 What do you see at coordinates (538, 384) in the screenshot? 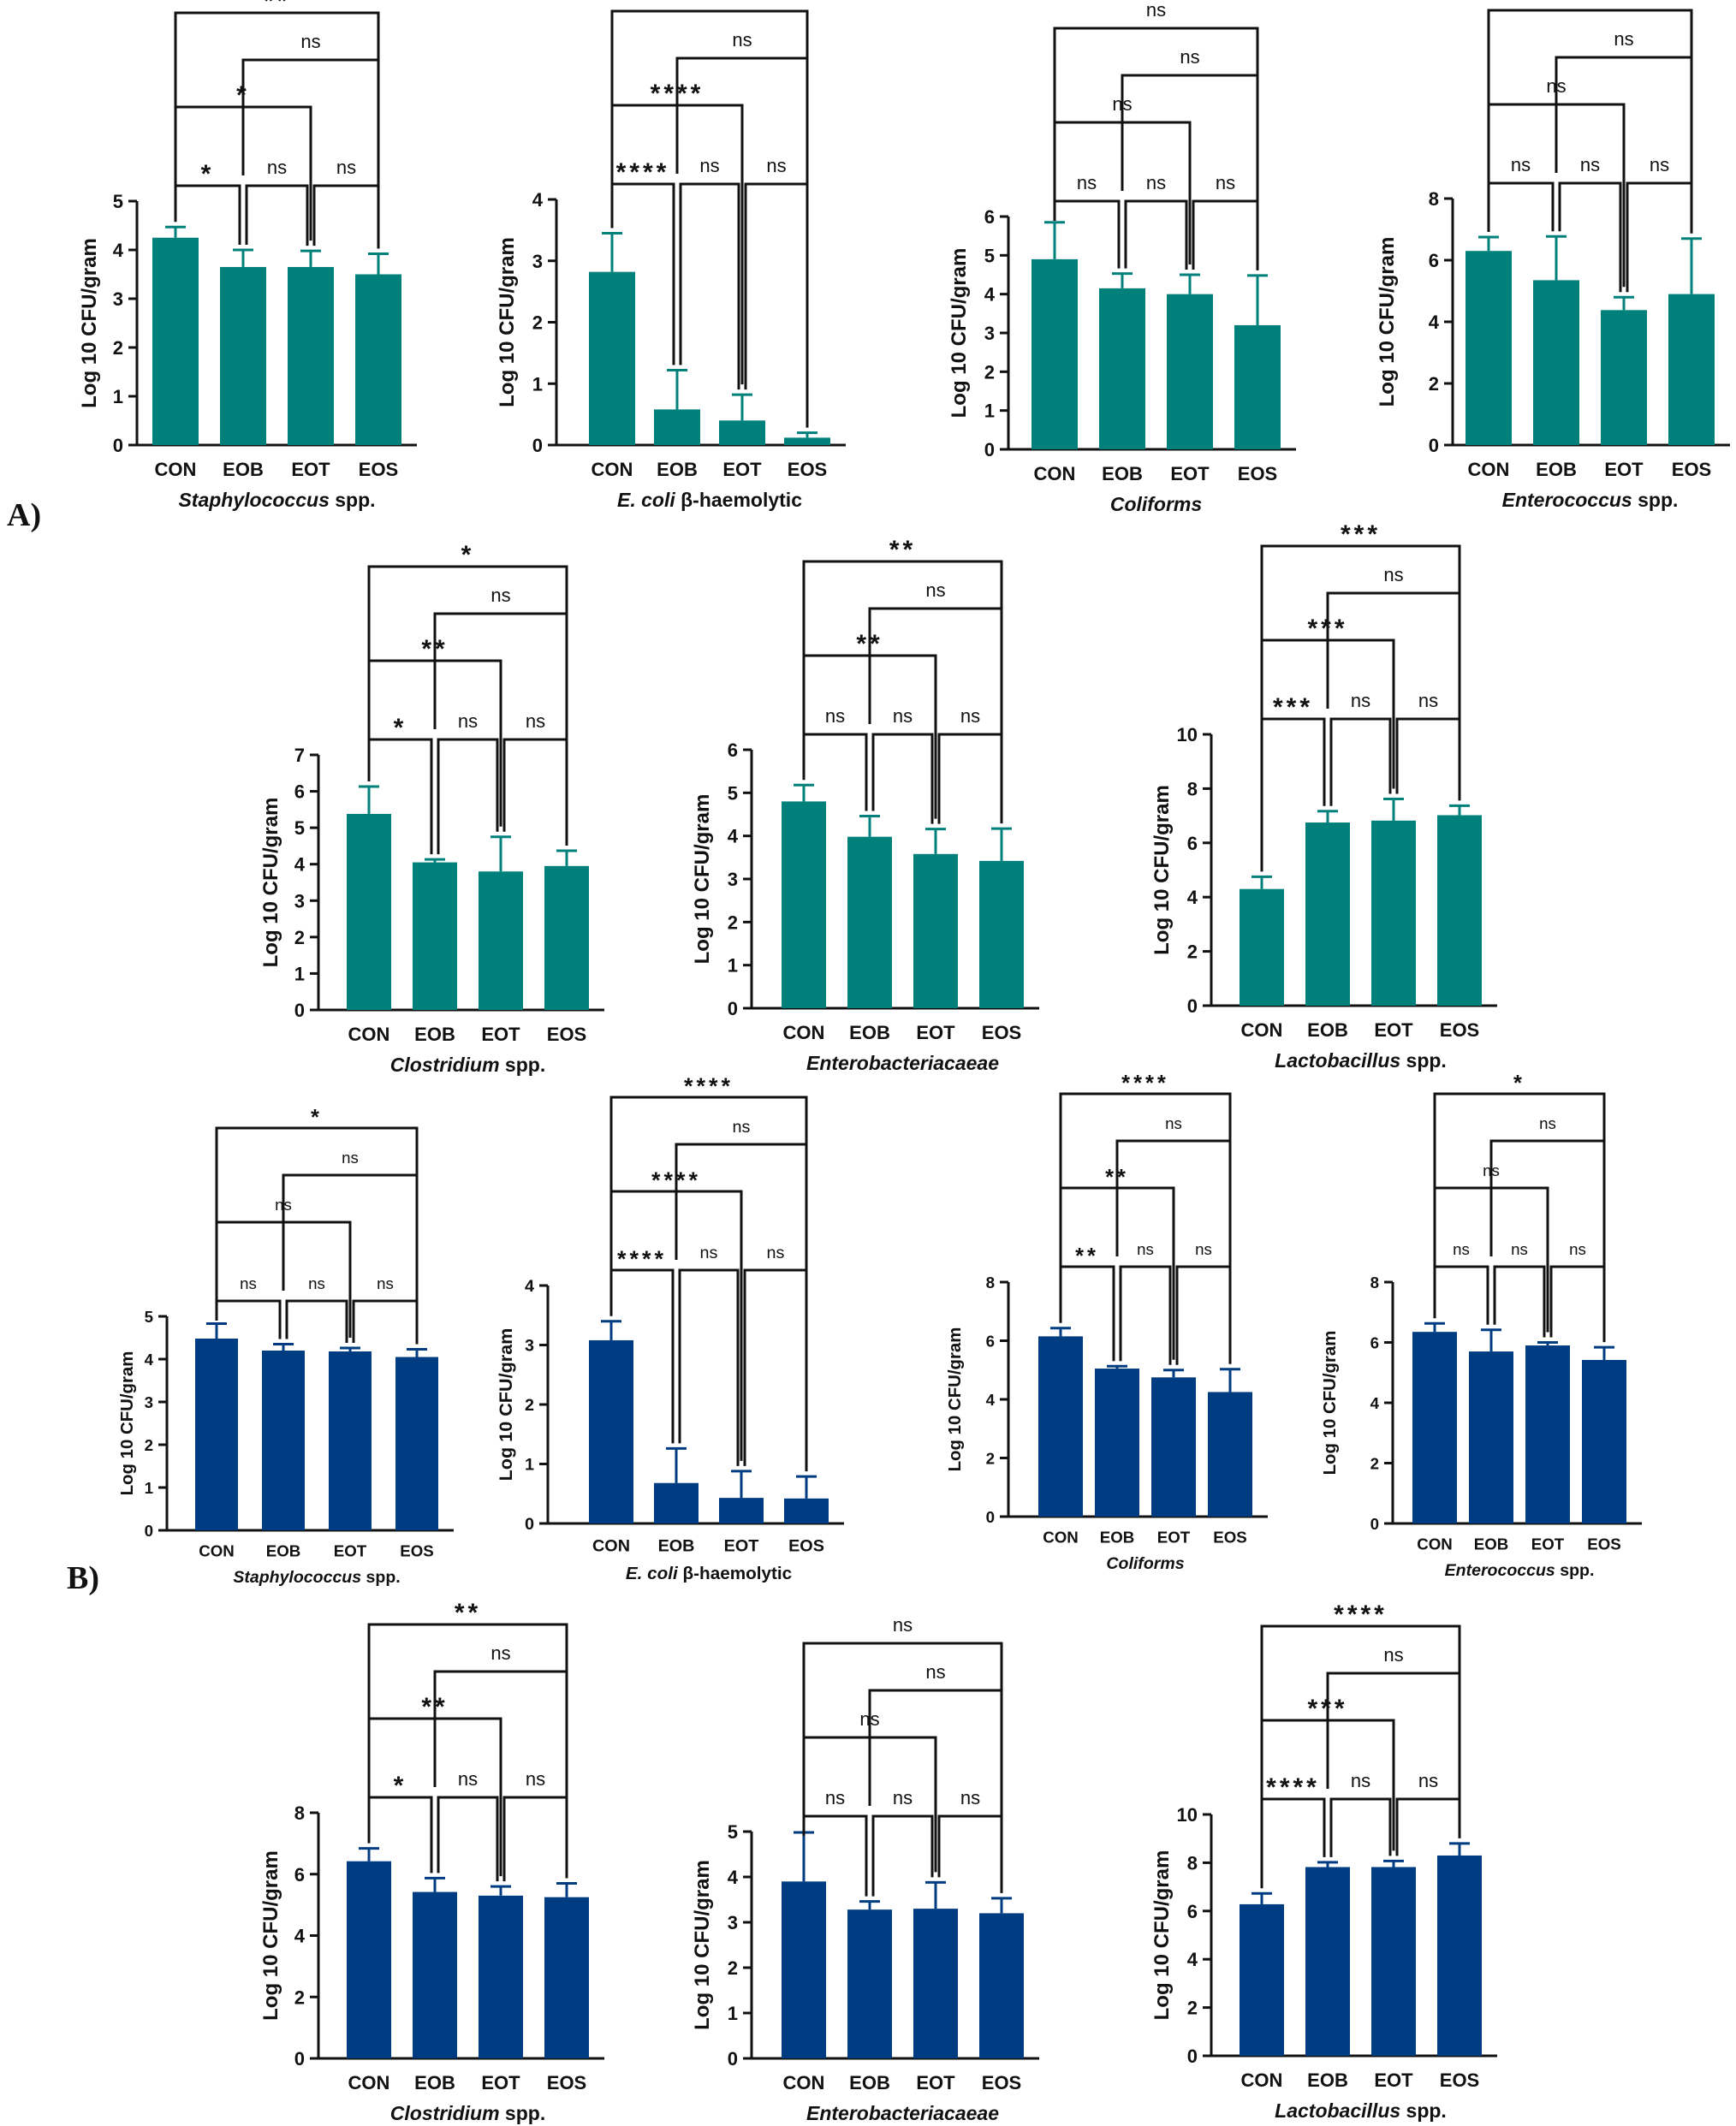
I see `y-tick-label: 1` at bounding box center [538, 384].